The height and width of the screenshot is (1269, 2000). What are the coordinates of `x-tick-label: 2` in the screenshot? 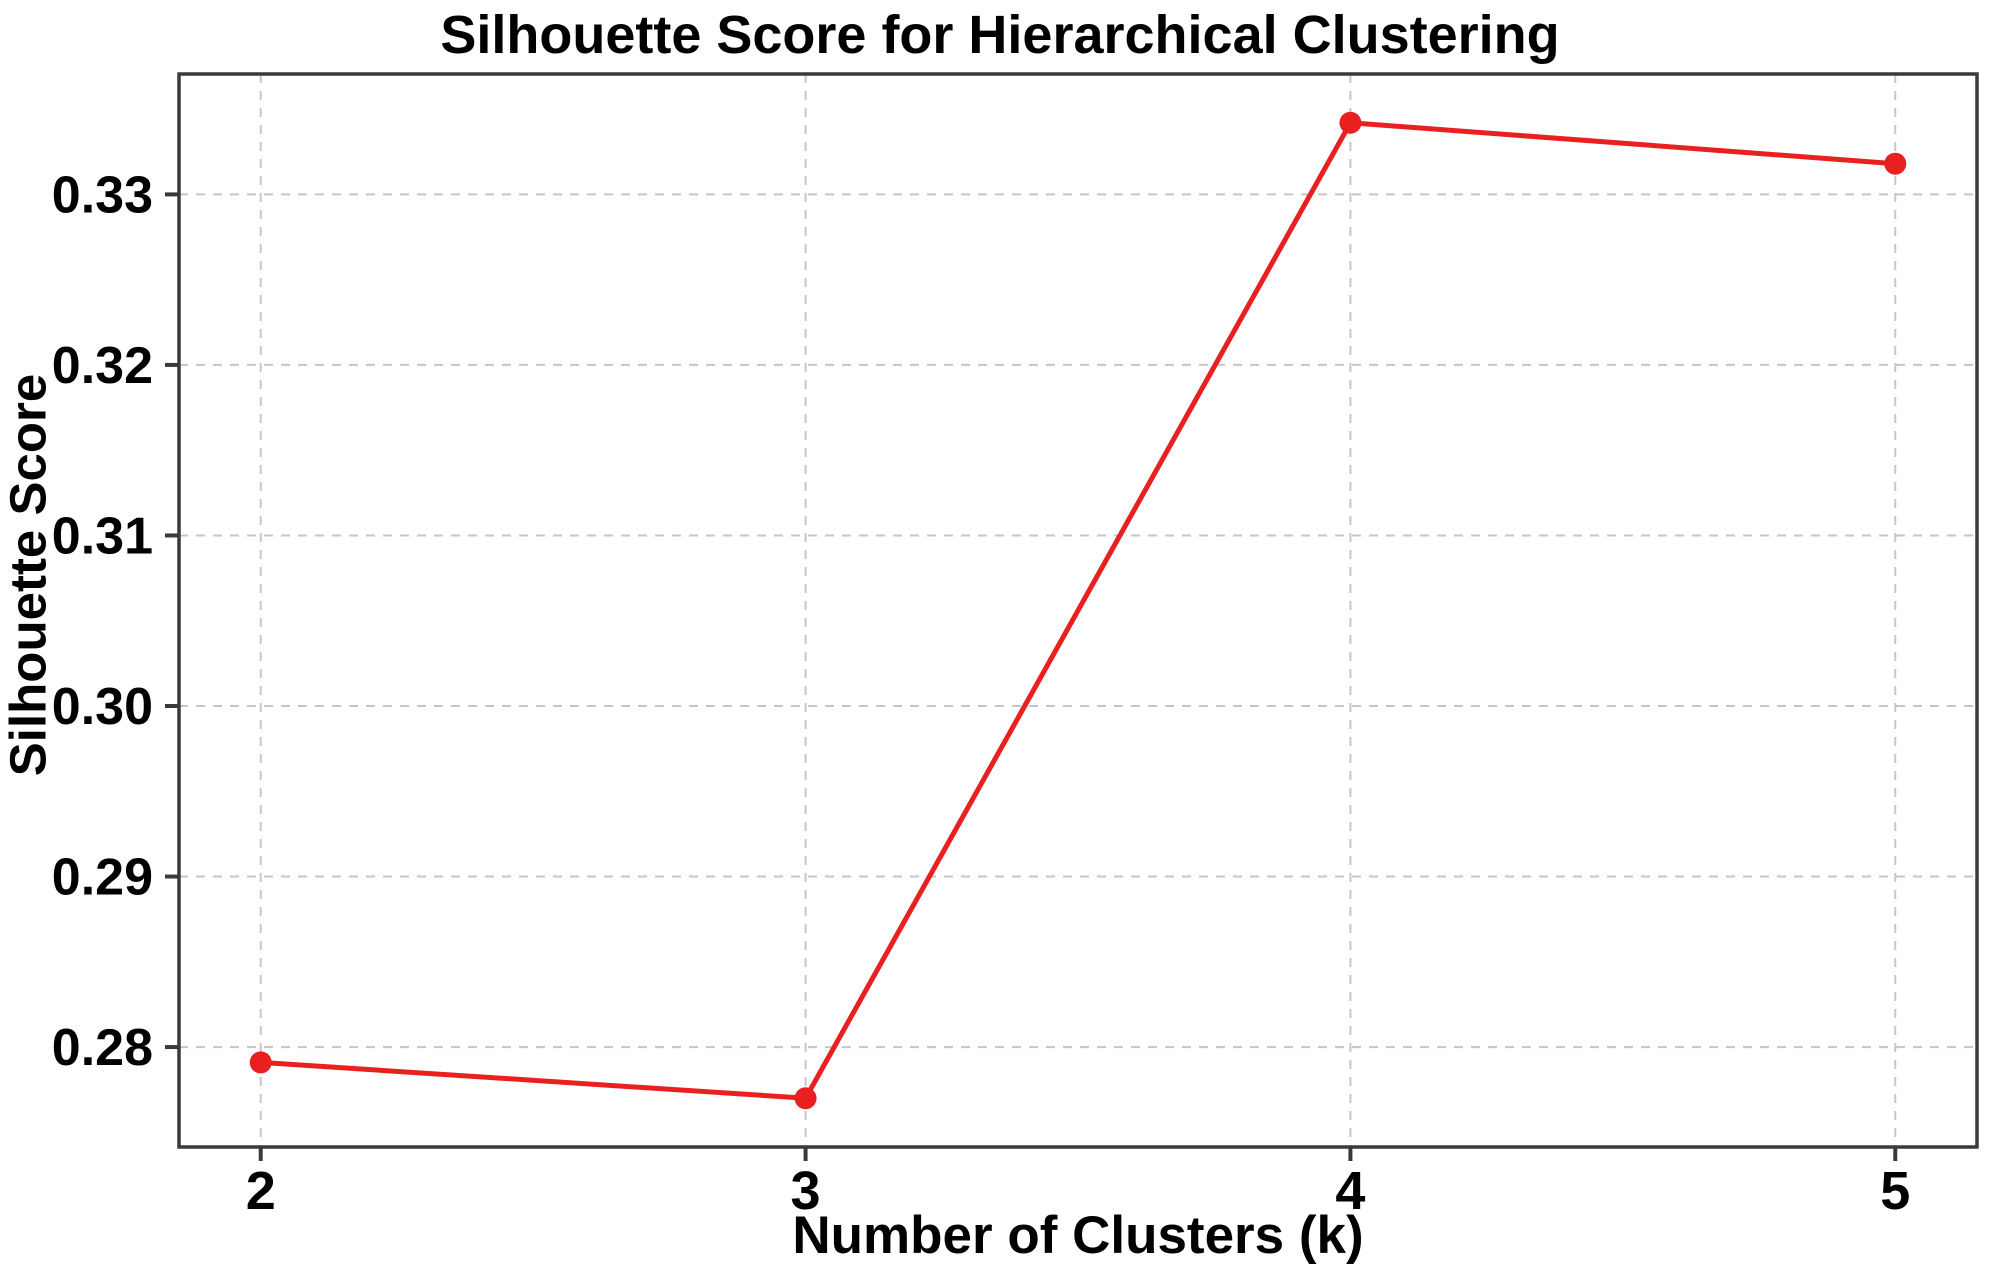 It's located at (261, 1191).